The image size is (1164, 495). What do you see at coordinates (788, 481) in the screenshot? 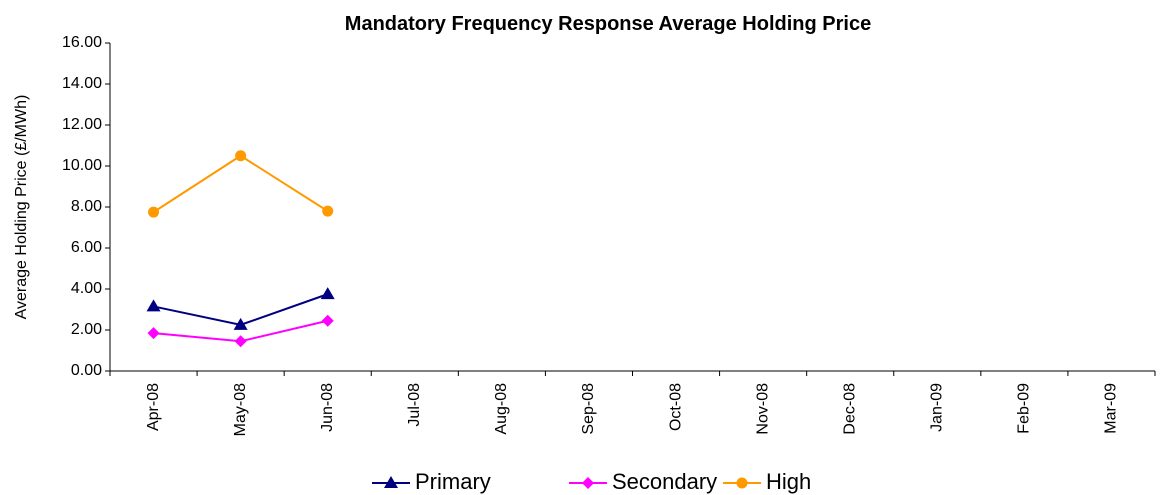
I see `legend-label: High` at bounding box center [788, 481].